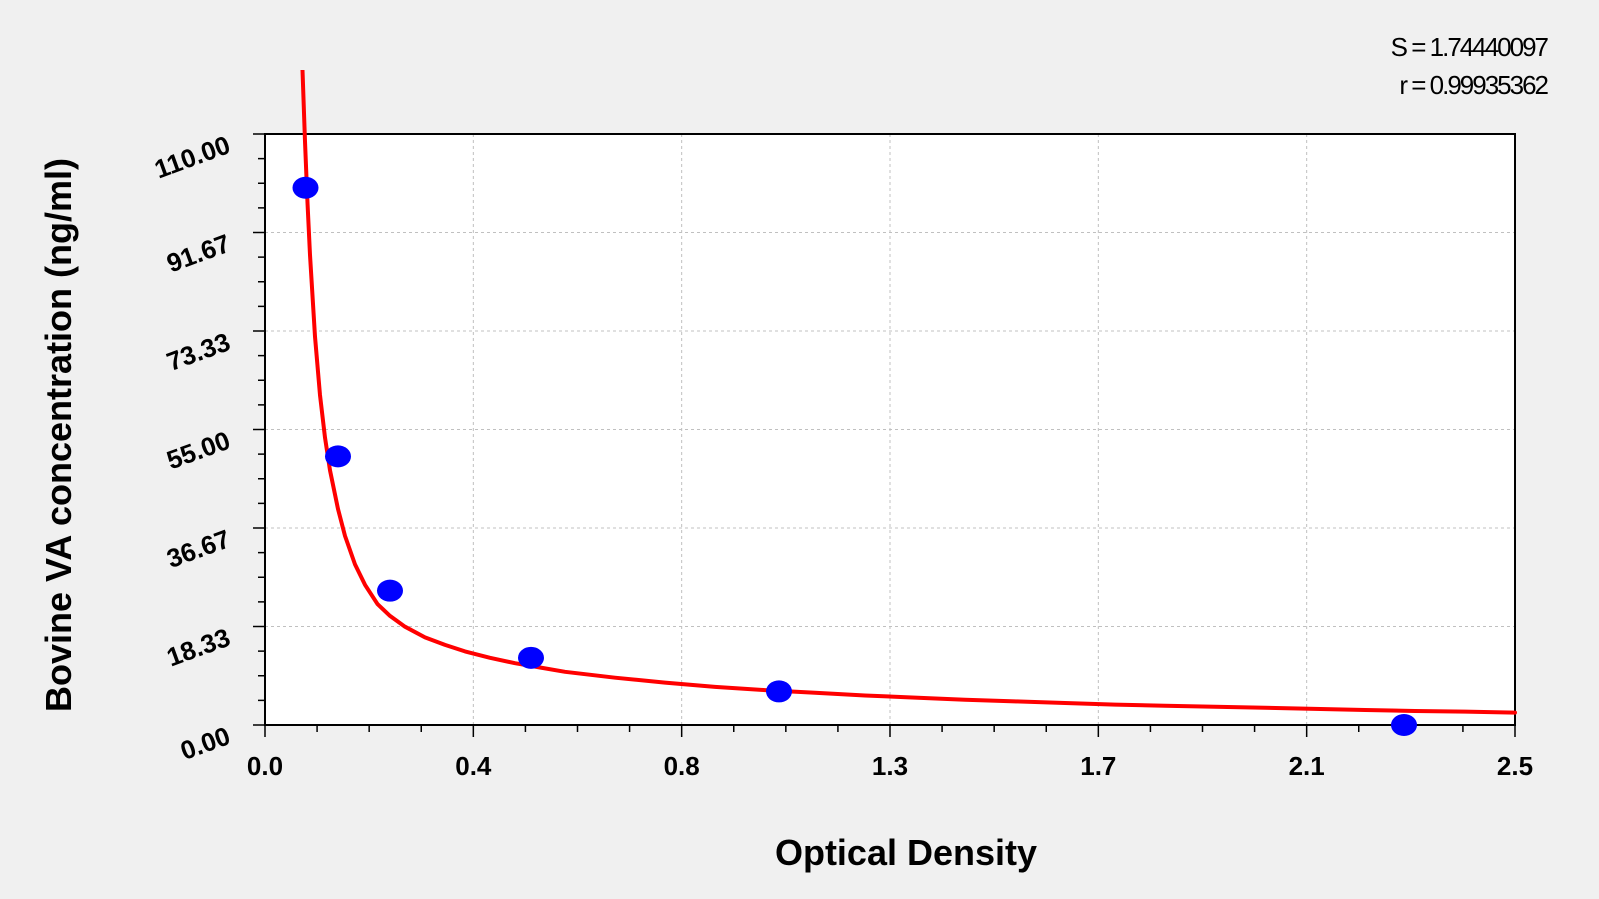 The image size is (1599, 899). Describe the element at coordinates (906, 852) in the screenshot. I see `x-axis-label: Optical Density` at that location.